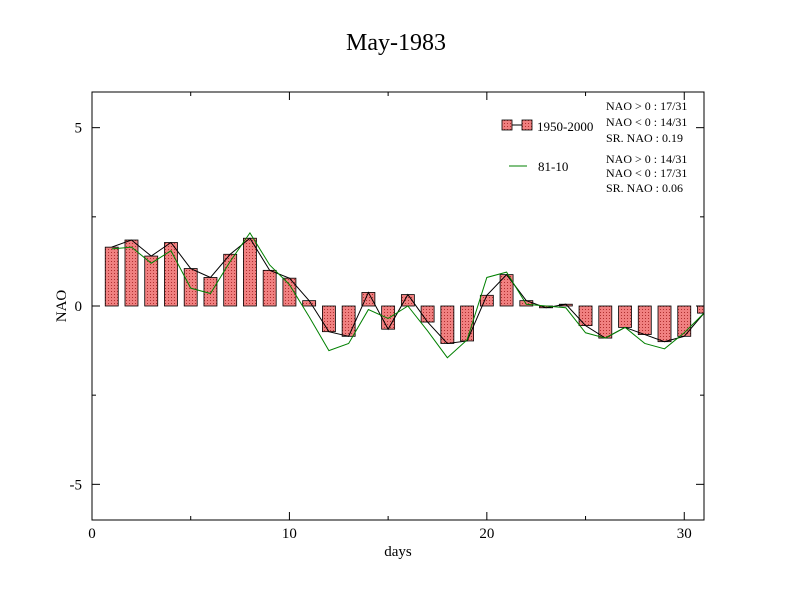 This screenshot has width=792, height=612. Describe the element at coordinates (398, 552) in the screenshot. I see `x-axis-label: days` at that location.